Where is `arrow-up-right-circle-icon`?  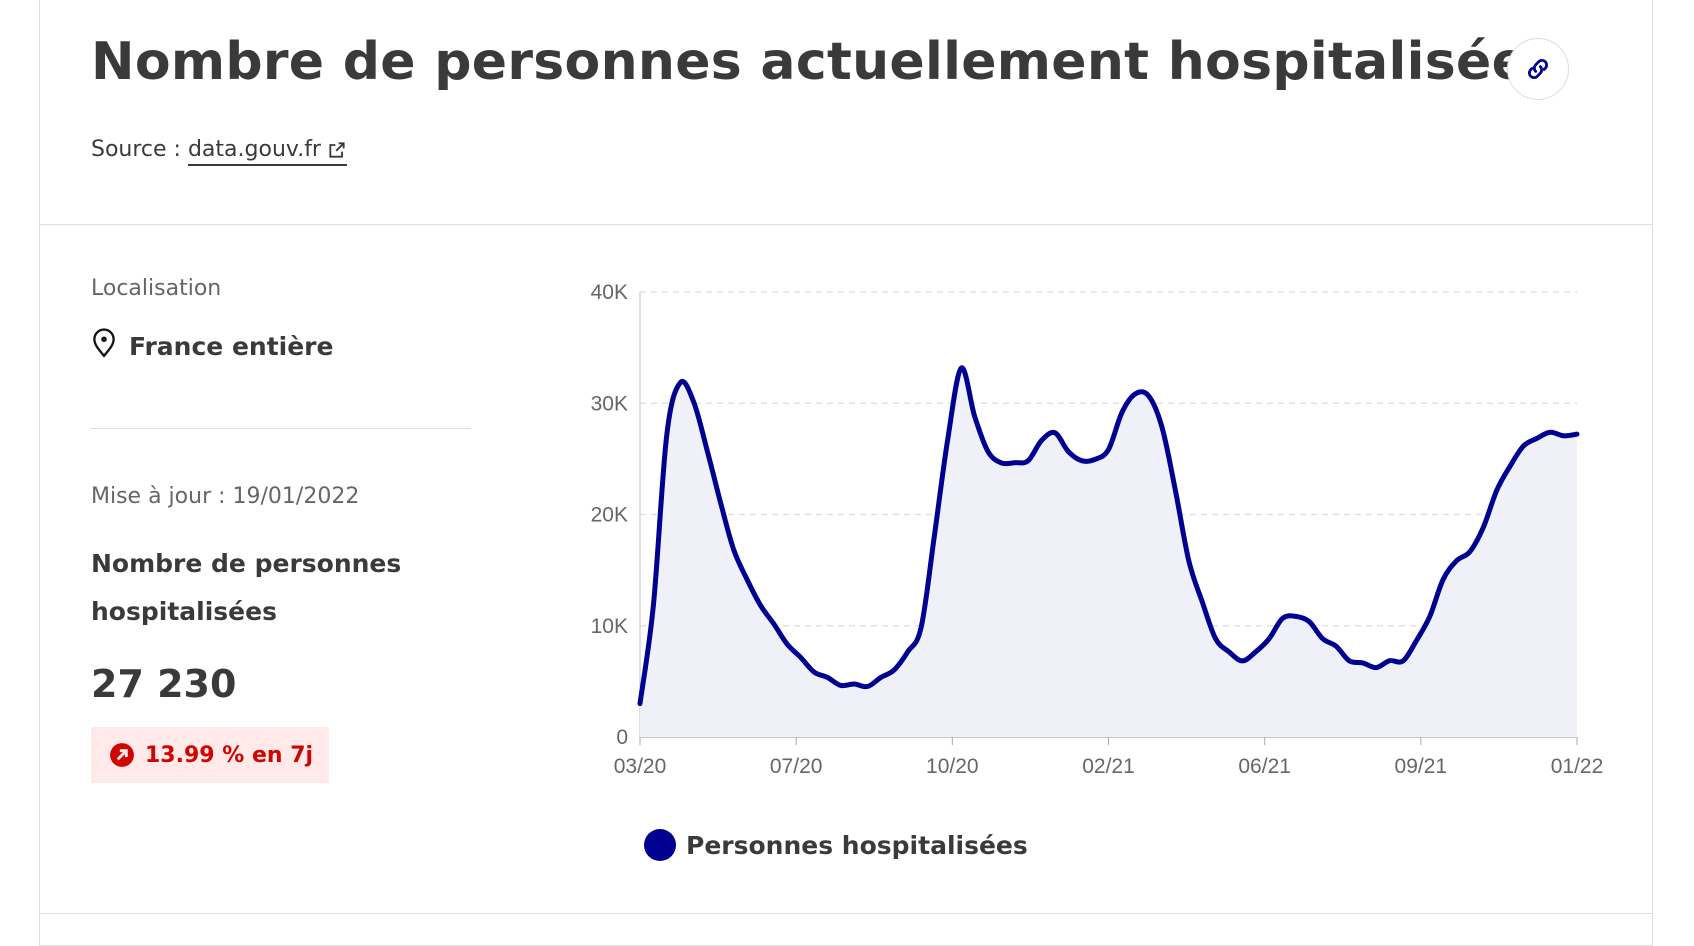
arrow-up-right-circle-icon is located at coordinates (122, 755).